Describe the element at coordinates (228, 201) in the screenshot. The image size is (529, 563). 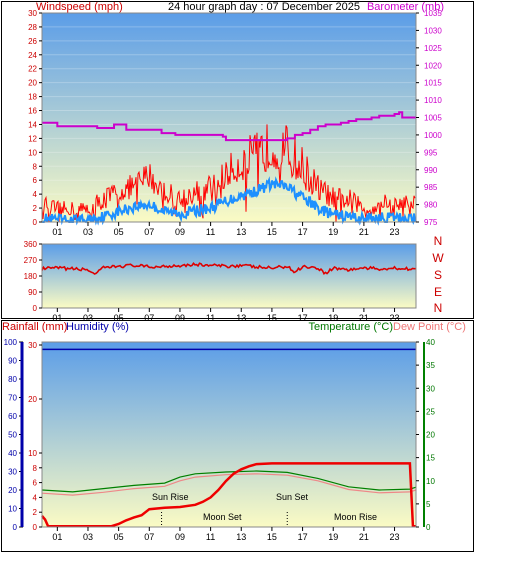
I see `average-wind-line` at that location.